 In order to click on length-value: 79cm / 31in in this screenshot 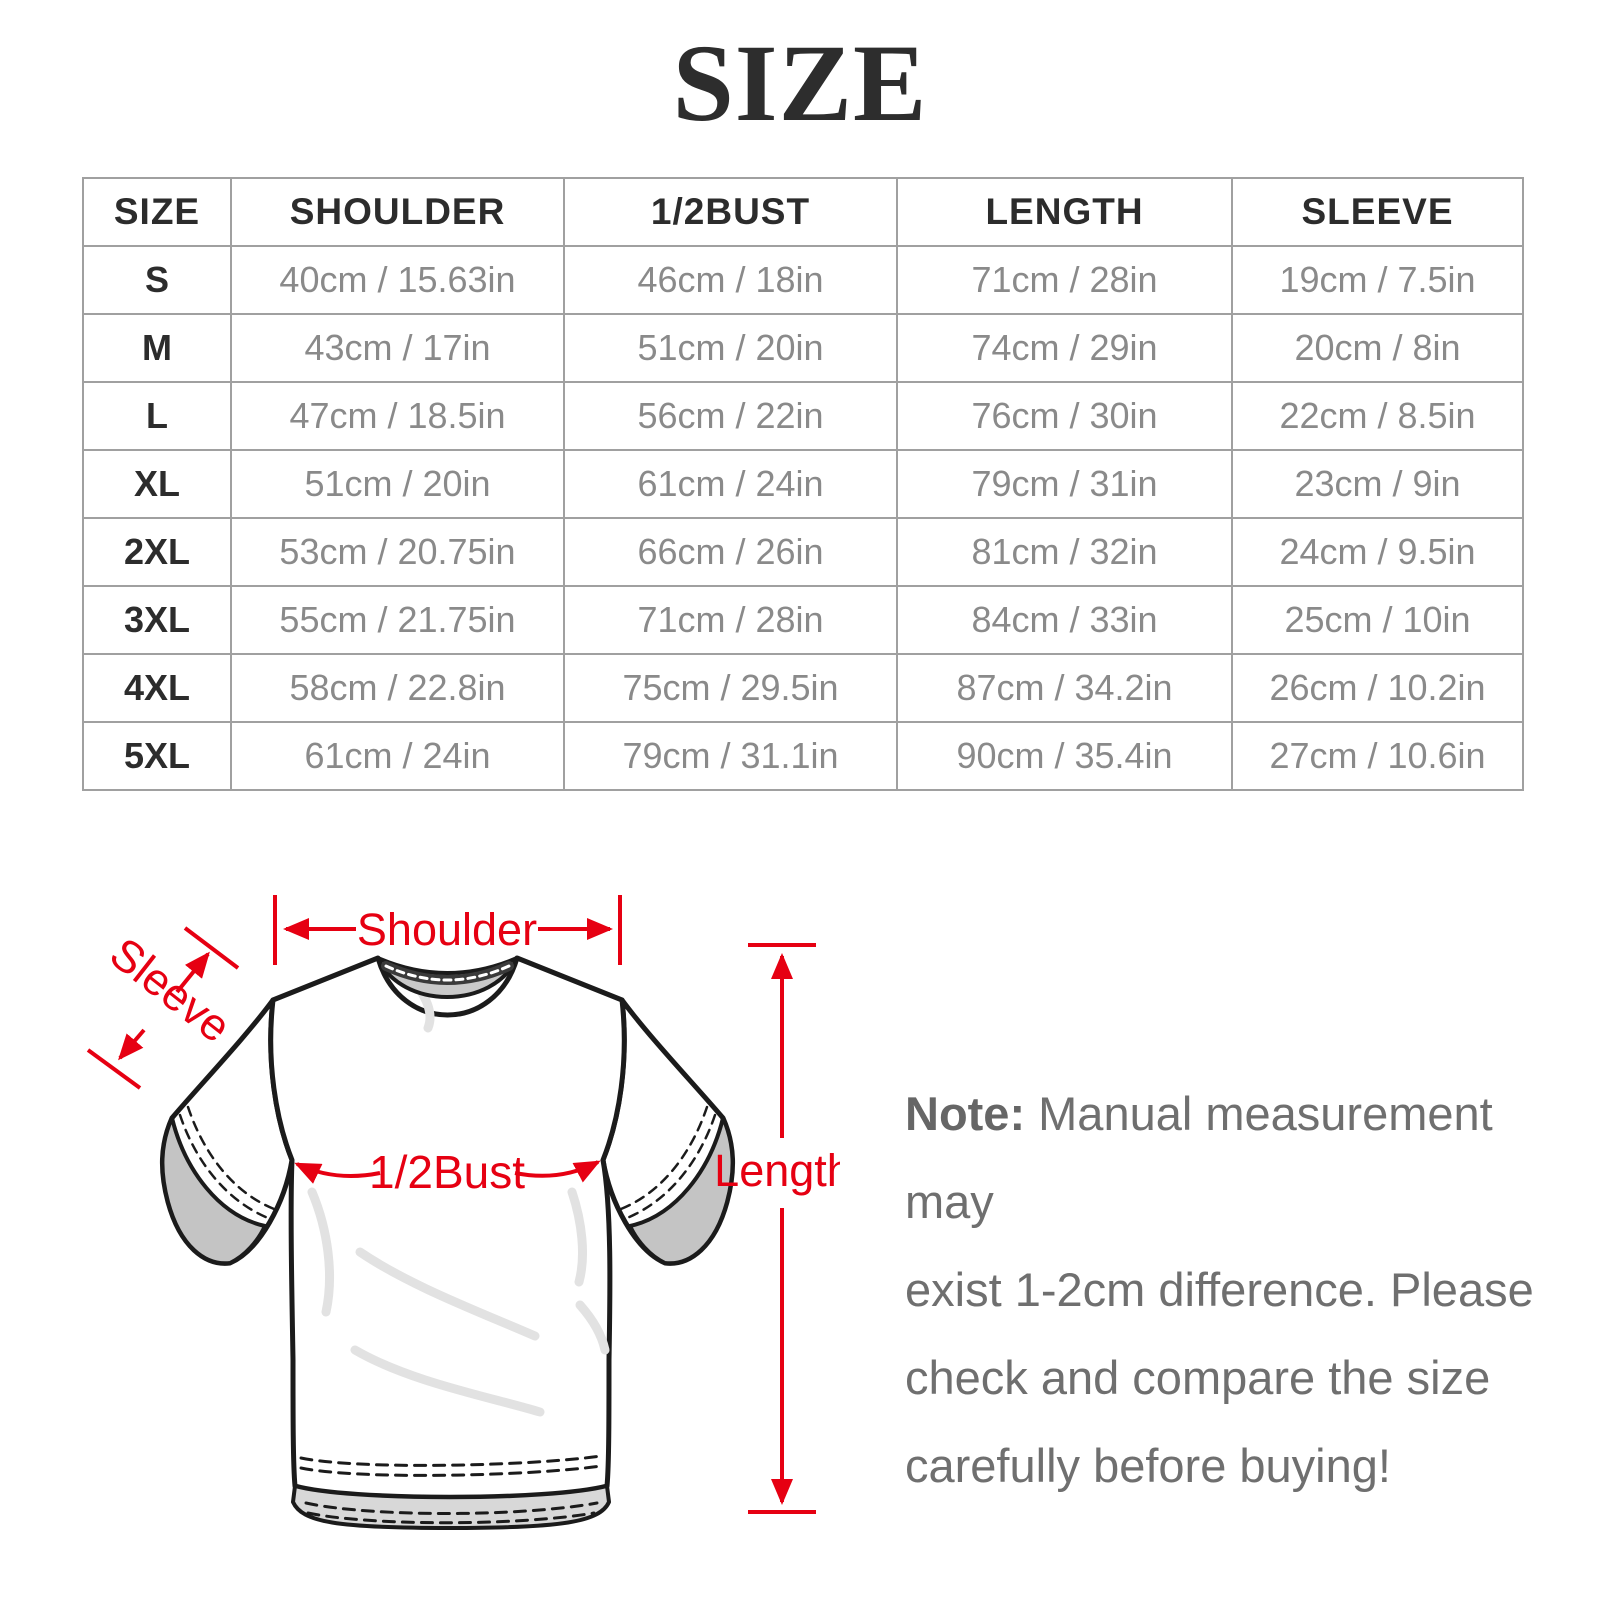, I will do `click(1064, 484)`.